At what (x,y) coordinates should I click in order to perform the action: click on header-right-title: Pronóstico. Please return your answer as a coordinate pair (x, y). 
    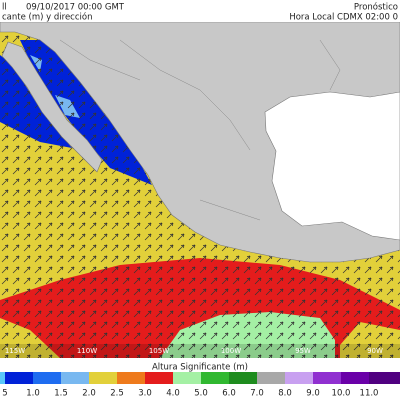
    Looking at the image, I should click on (376, 7).